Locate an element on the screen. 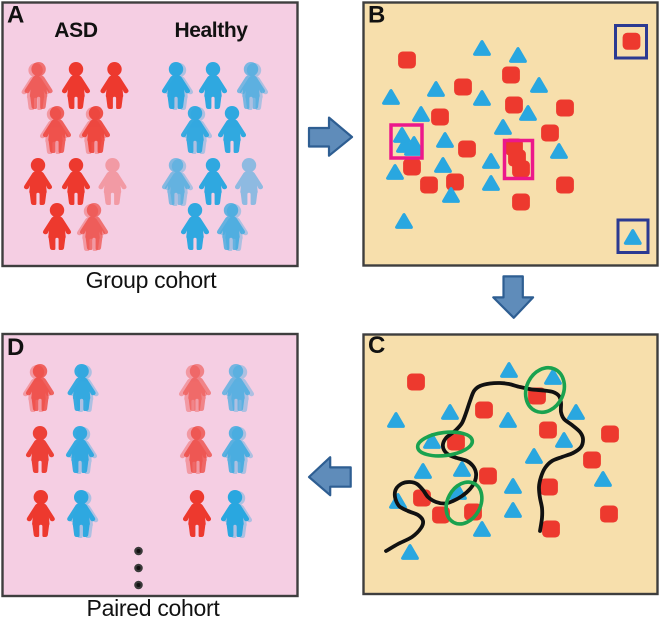 The image size is (660, 618). svg-text: A is located at coordinates (15, 15).